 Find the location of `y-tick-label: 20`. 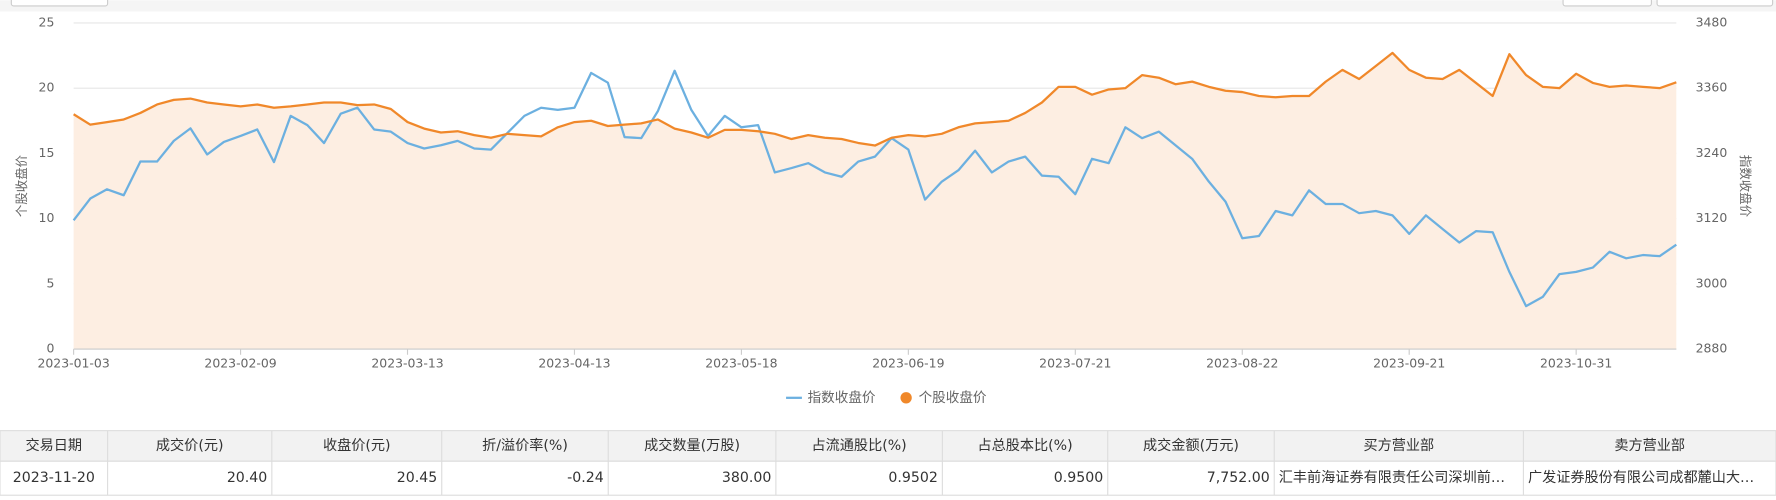

y-tick-label: 20 is located at coordinates (47, 87).